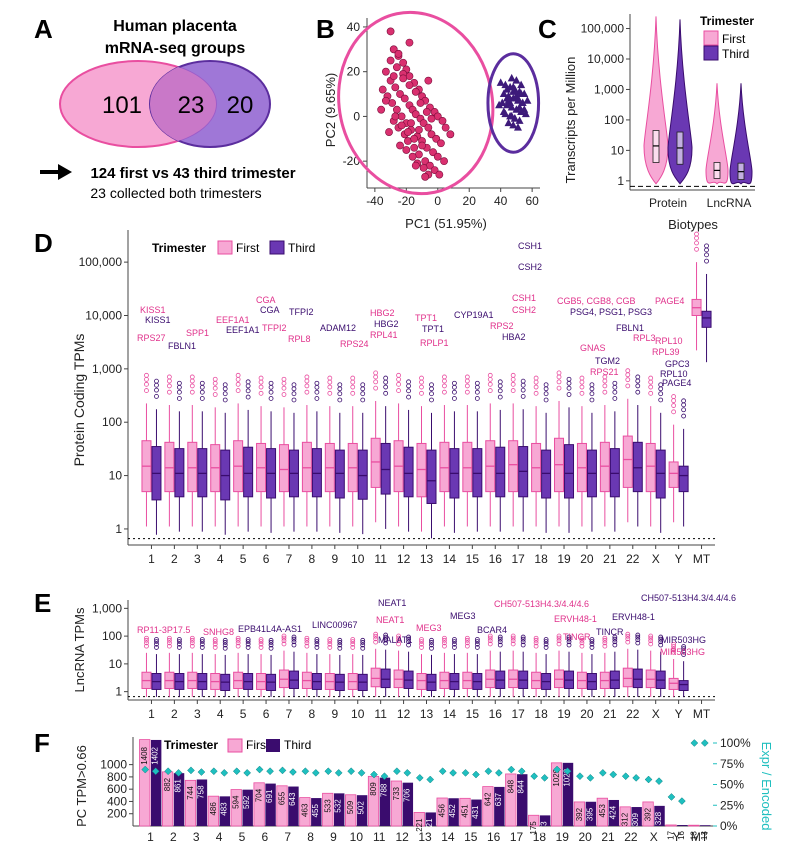 This screenshot has width=799, height=851. What do you see at coordinates (395, 640) in the screenshot?
I see `gene-annotation: MALAT1` at bounding box center [395, 640].